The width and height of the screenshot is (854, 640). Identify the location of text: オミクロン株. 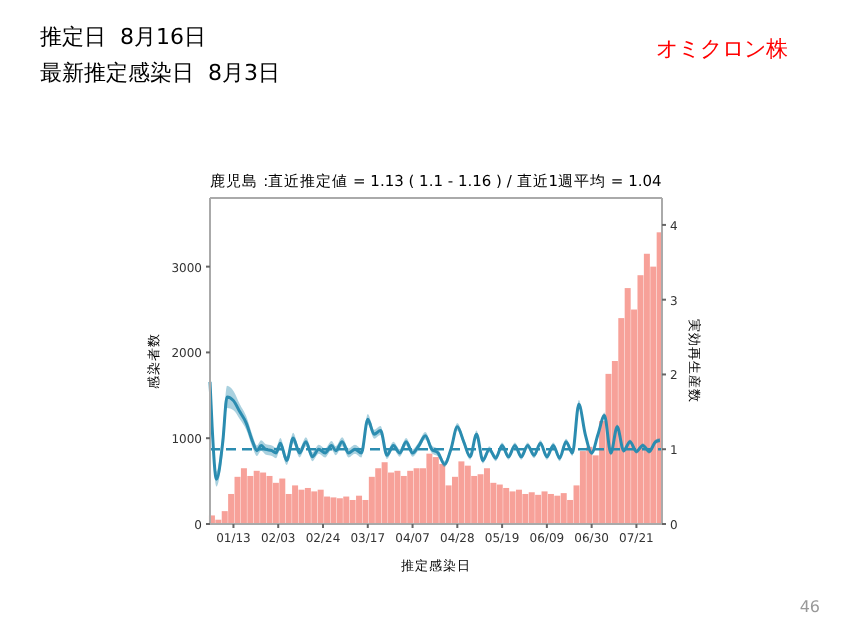
(722, 49).